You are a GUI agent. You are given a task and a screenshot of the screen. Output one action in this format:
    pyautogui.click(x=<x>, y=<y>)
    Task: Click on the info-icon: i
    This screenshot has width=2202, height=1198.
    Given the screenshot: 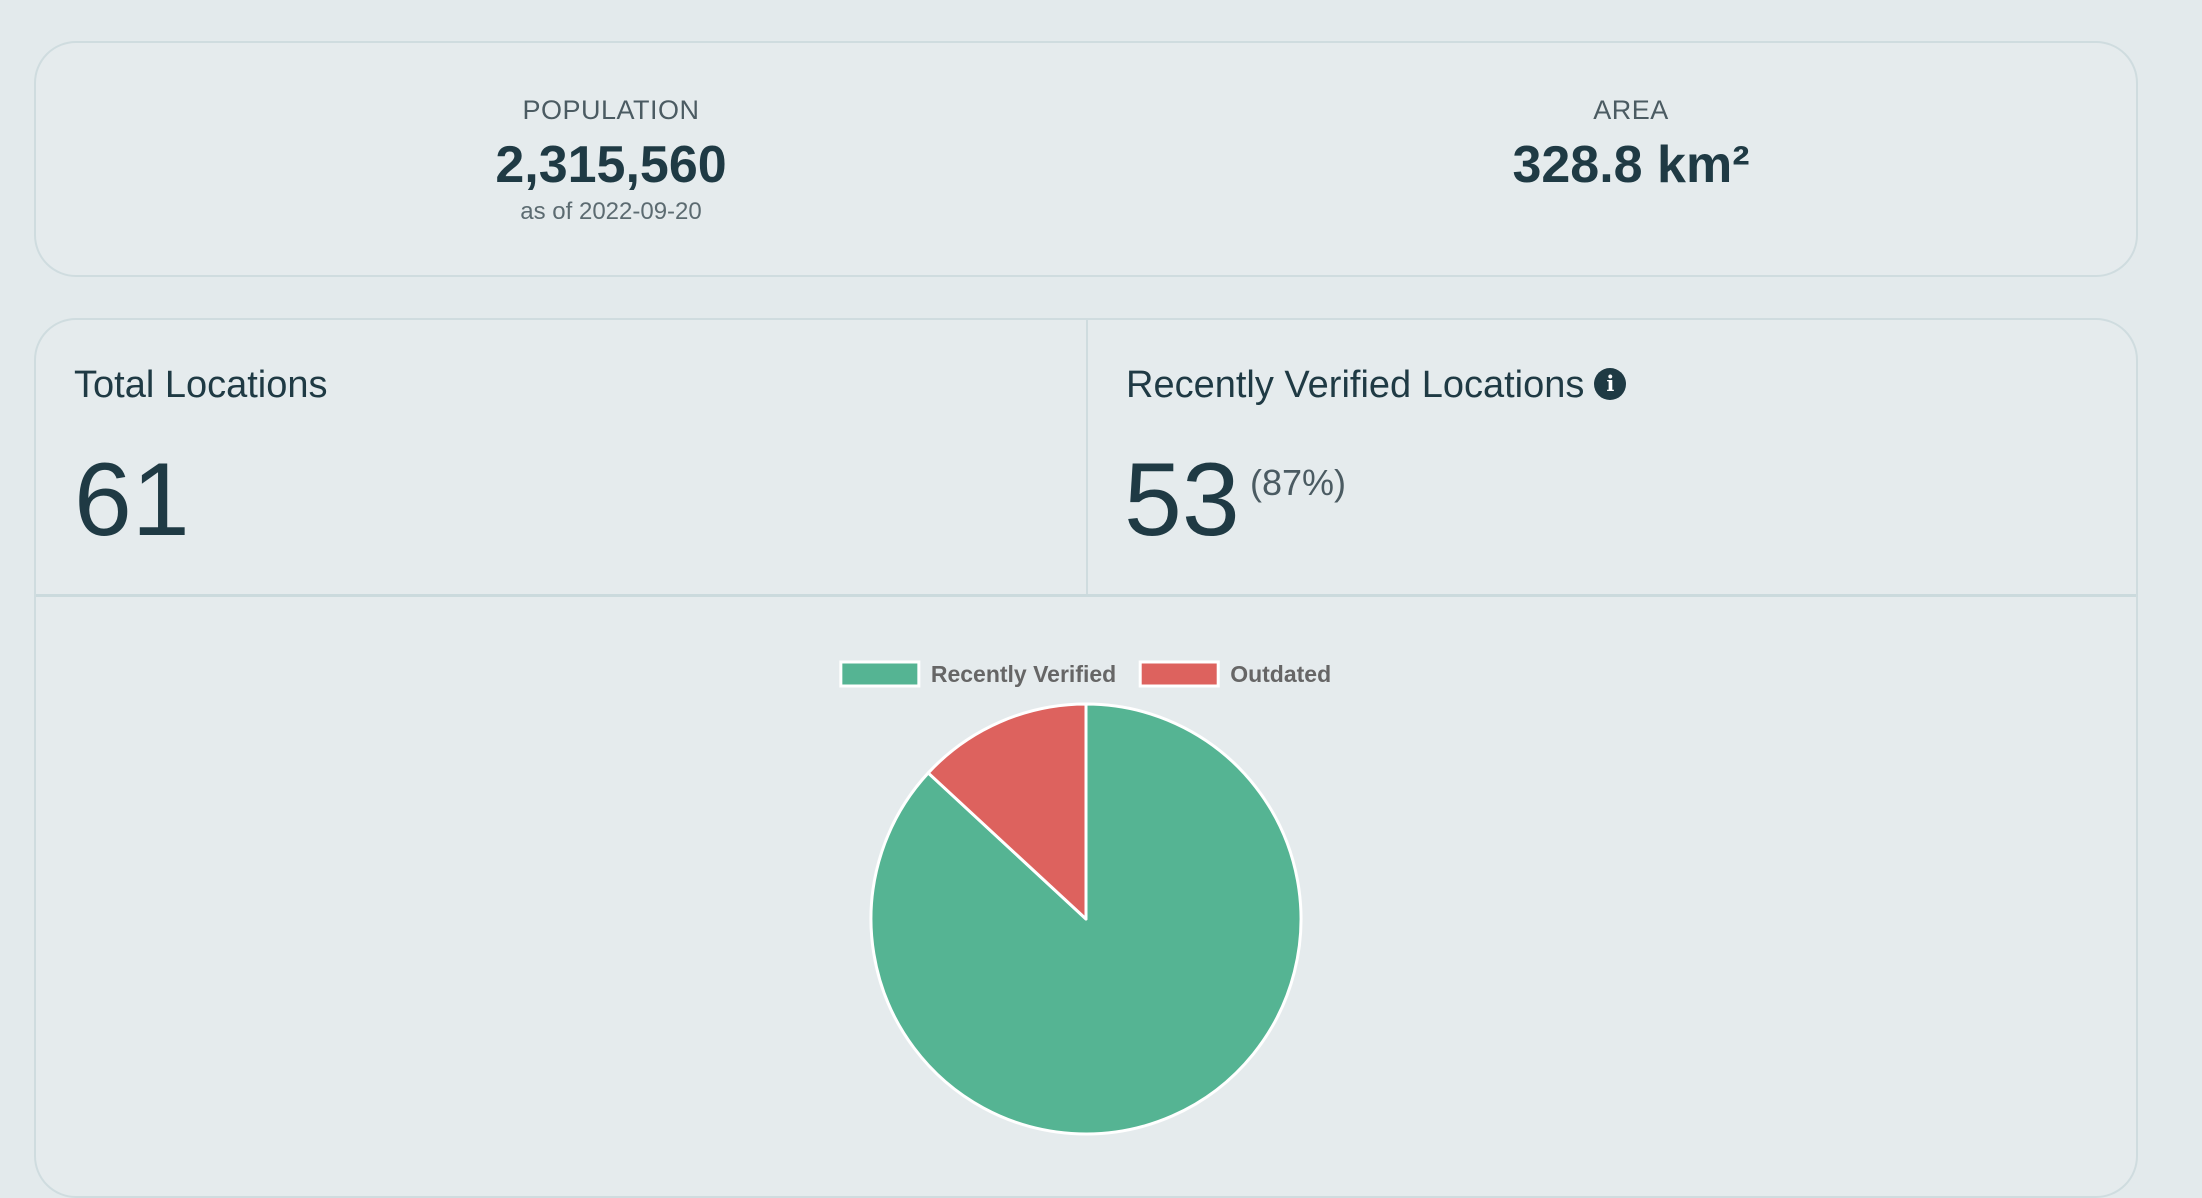 What is the action you would take?
    pyautogui.click(x=1610, y=383)
    